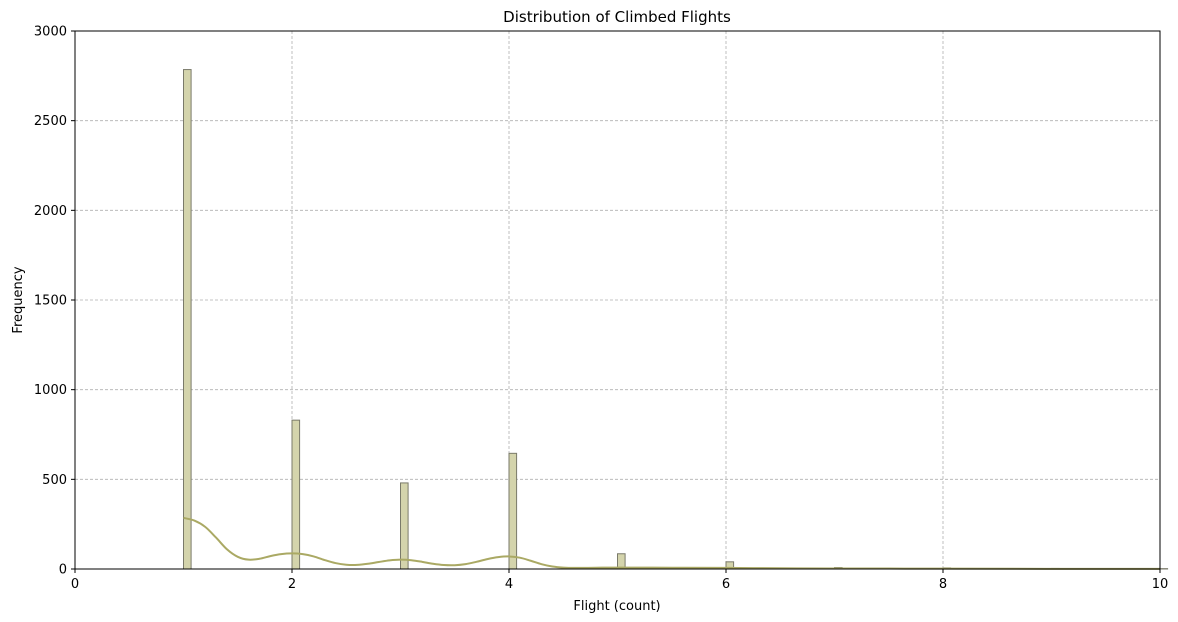 This screenshot has height=622, width=1178. What do you see at coordinates (50, 301) in the screenshot?
I see `y-tick-label: 1500` at bounding box center [50, 301].